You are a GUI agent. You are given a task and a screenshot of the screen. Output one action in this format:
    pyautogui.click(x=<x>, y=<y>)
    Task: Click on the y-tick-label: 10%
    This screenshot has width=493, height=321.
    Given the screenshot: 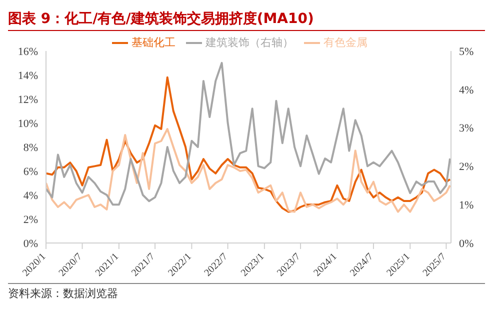 What is the action you would take?
    pyautogui.click(x=28, y=124)
    